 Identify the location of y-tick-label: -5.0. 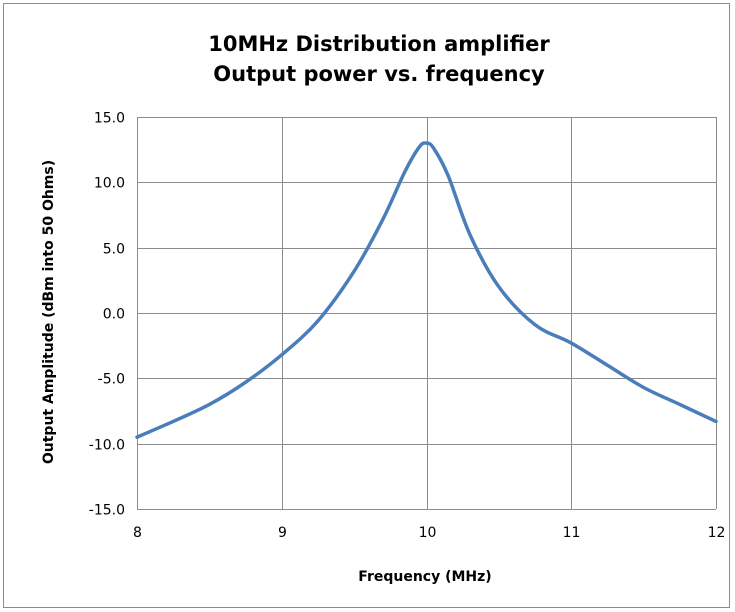
(111, 380).